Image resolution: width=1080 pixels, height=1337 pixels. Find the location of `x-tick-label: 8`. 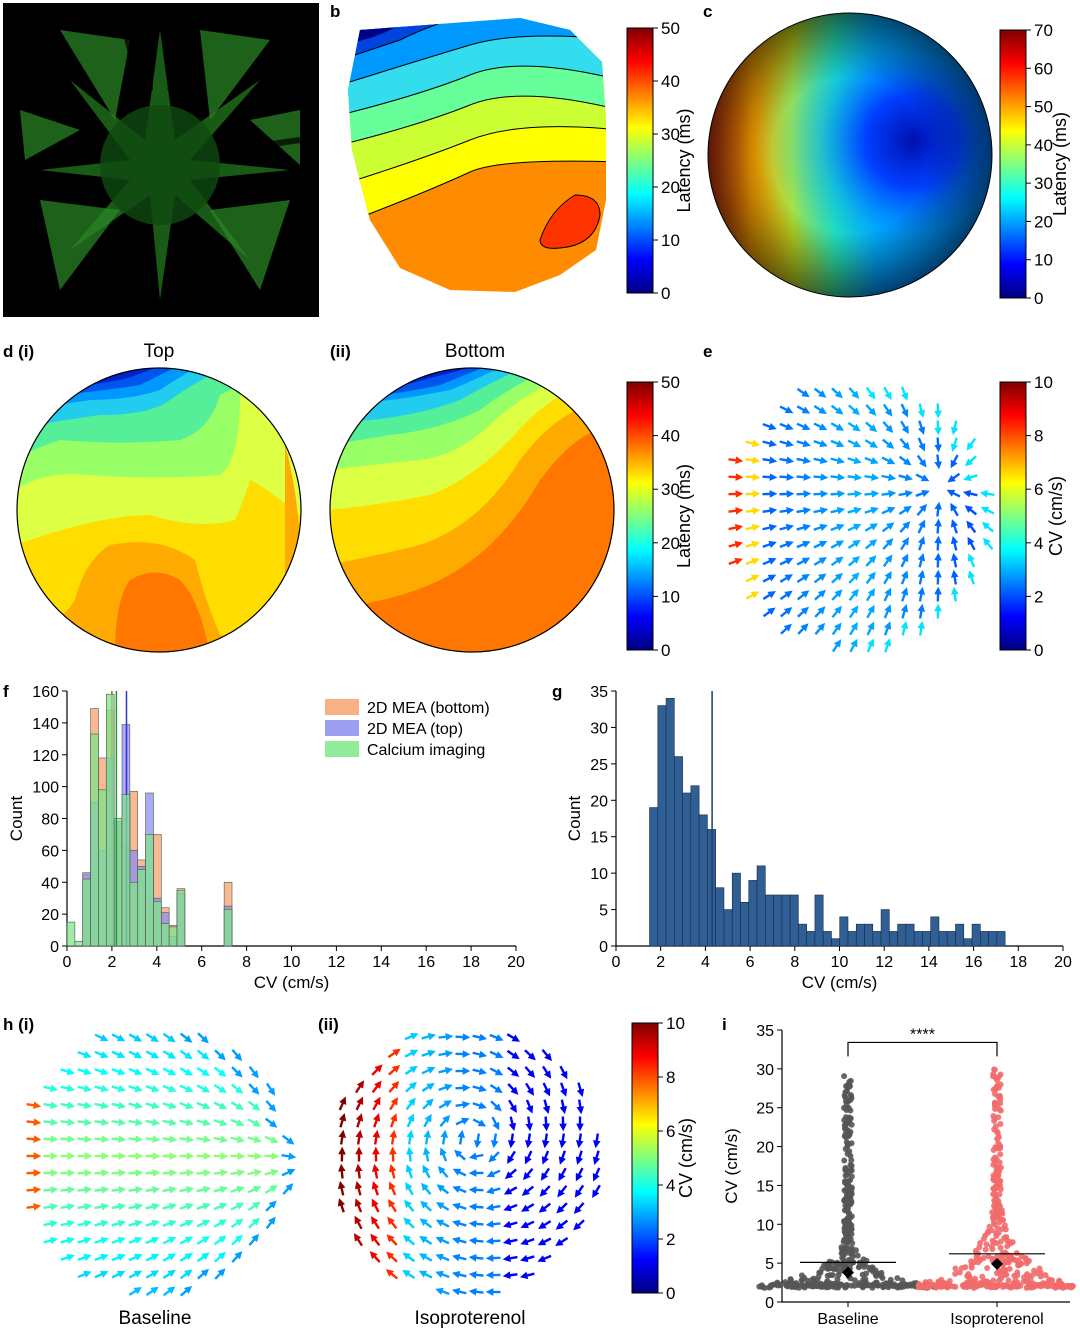

x-tick-label: 8 is located at coordinates (246, 962).